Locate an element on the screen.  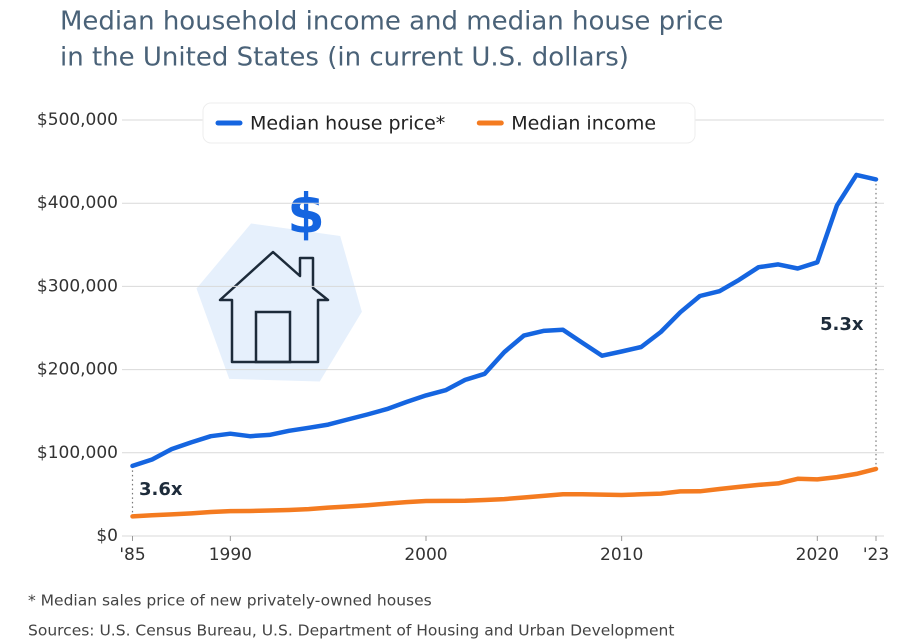
x-tick-label: '85 is located at coordinates (132, 555).